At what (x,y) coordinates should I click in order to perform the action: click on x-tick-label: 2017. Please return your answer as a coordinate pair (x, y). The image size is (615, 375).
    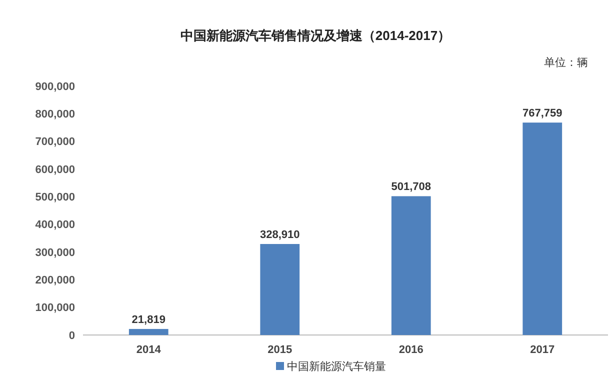
    Looking at the image, I should click on (542, 350).